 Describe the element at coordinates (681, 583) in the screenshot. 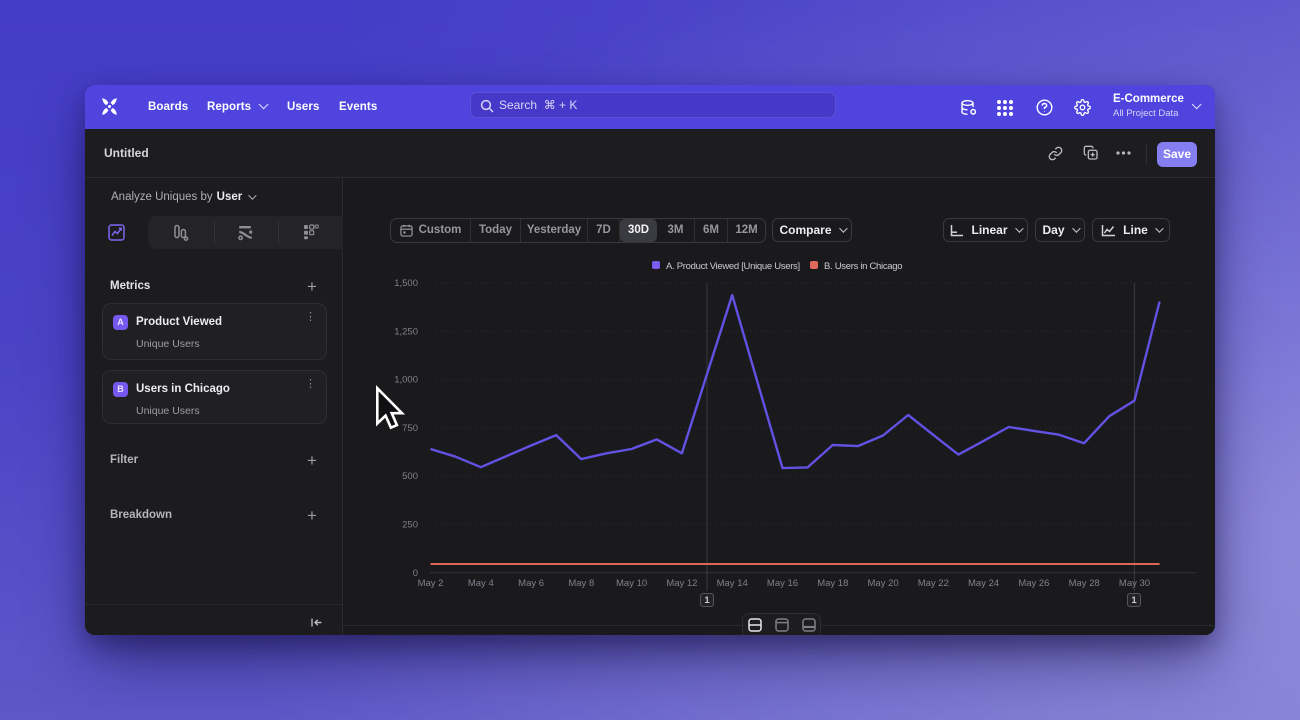

I see `svg-text: May 12` at that location.